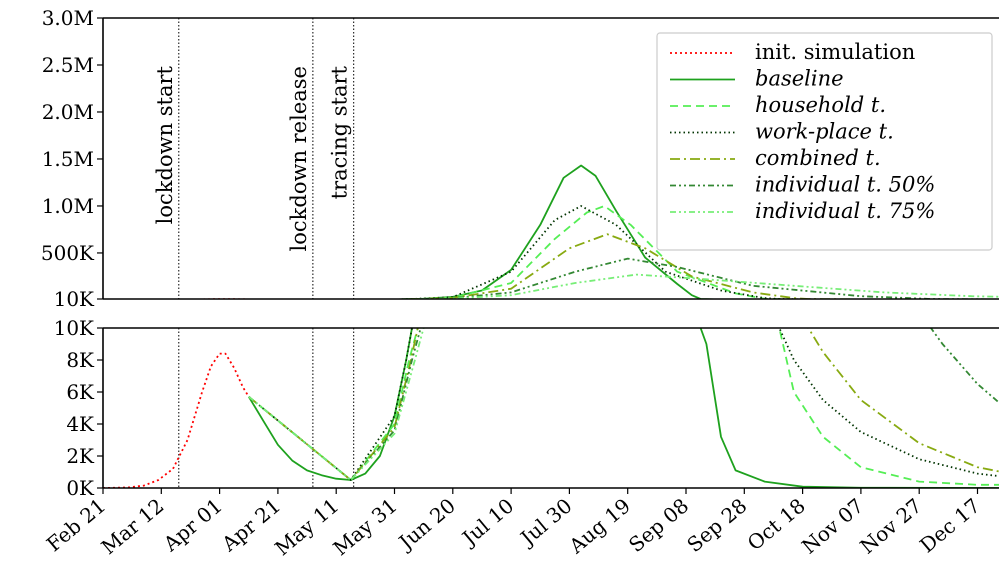 The width and height of the screenshot is (999, 588). I want to click on upper-y-tick-label: 3.0M, so click(68, 18).